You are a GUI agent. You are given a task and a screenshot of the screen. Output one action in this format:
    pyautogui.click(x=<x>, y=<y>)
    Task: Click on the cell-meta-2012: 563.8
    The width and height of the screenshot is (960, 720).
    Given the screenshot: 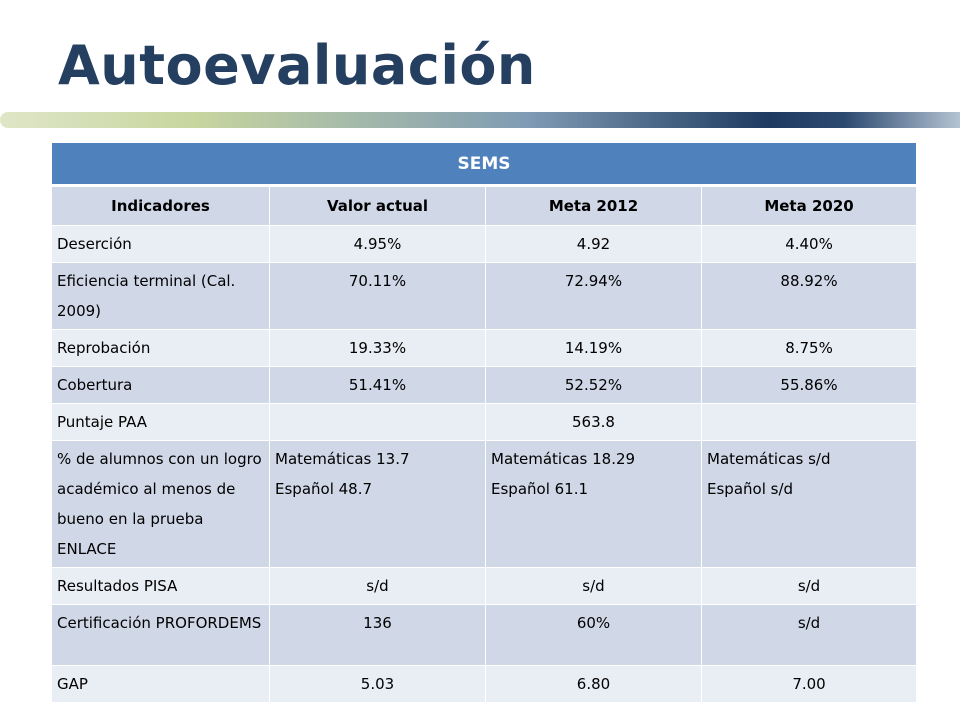 What is the action you would take?
    pyautogui.click(x=593, y=422)
    